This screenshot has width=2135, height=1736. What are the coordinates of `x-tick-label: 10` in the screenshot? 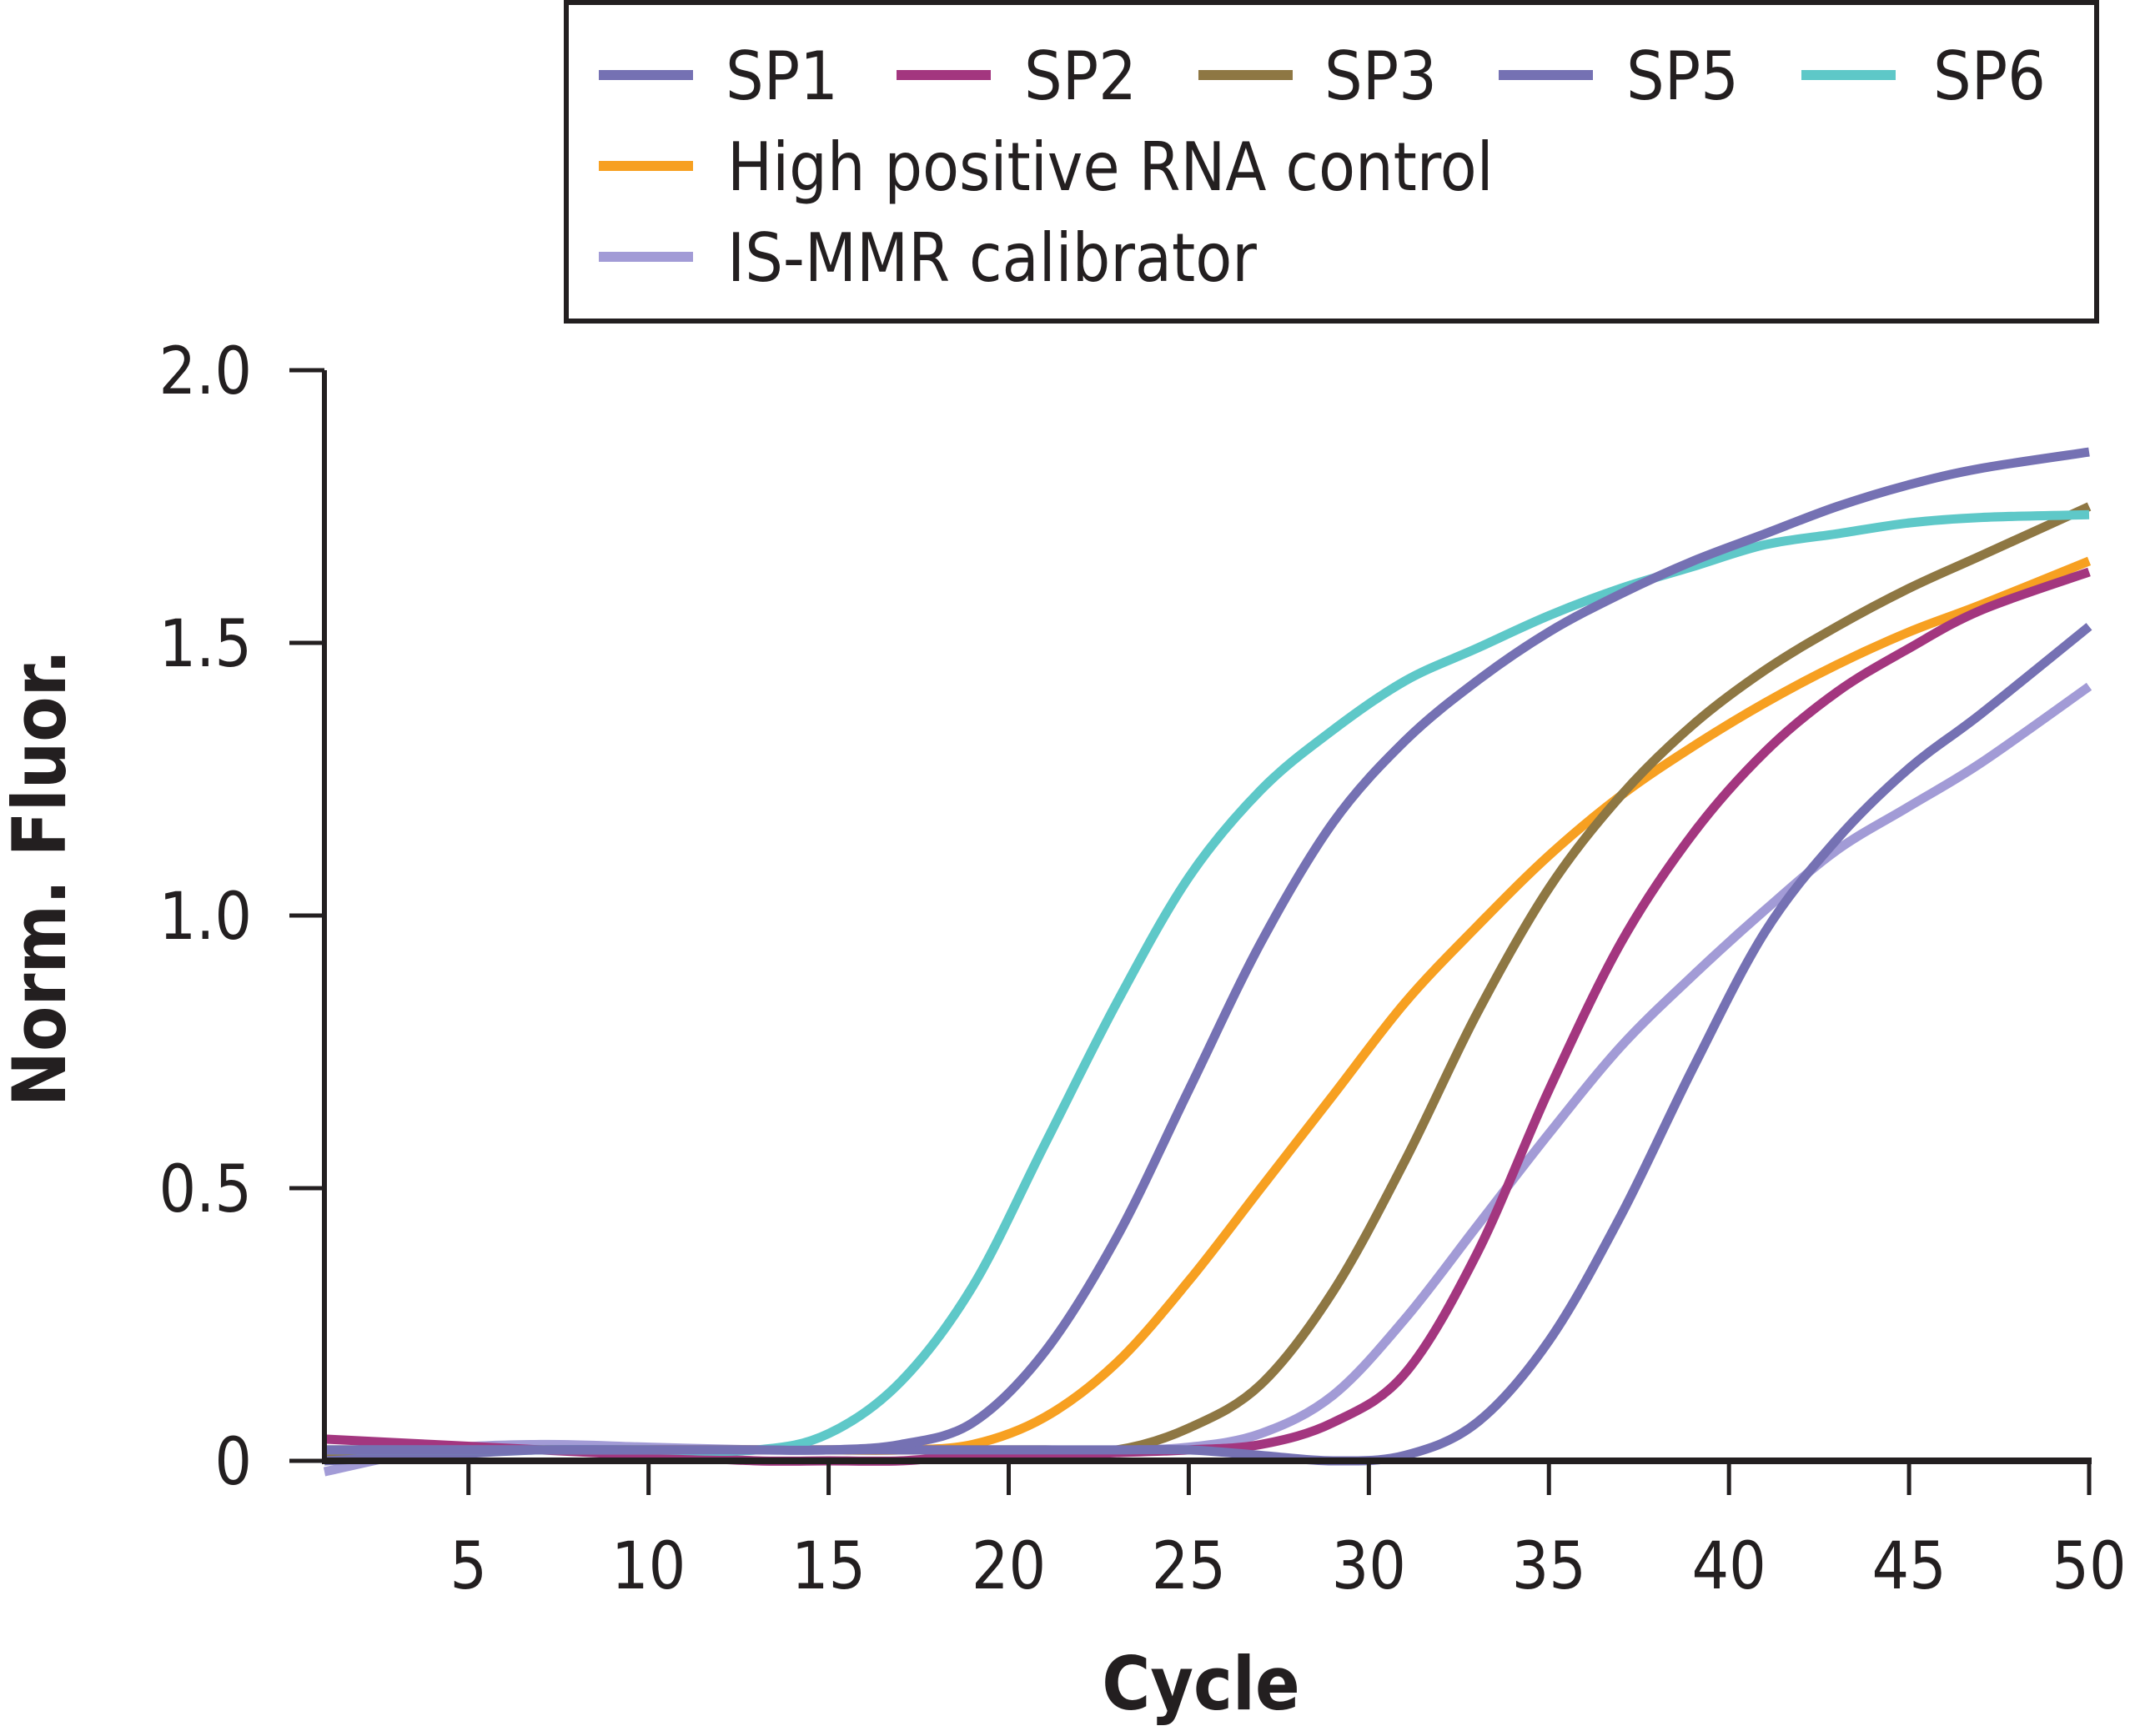 It's located at (648, 1566).